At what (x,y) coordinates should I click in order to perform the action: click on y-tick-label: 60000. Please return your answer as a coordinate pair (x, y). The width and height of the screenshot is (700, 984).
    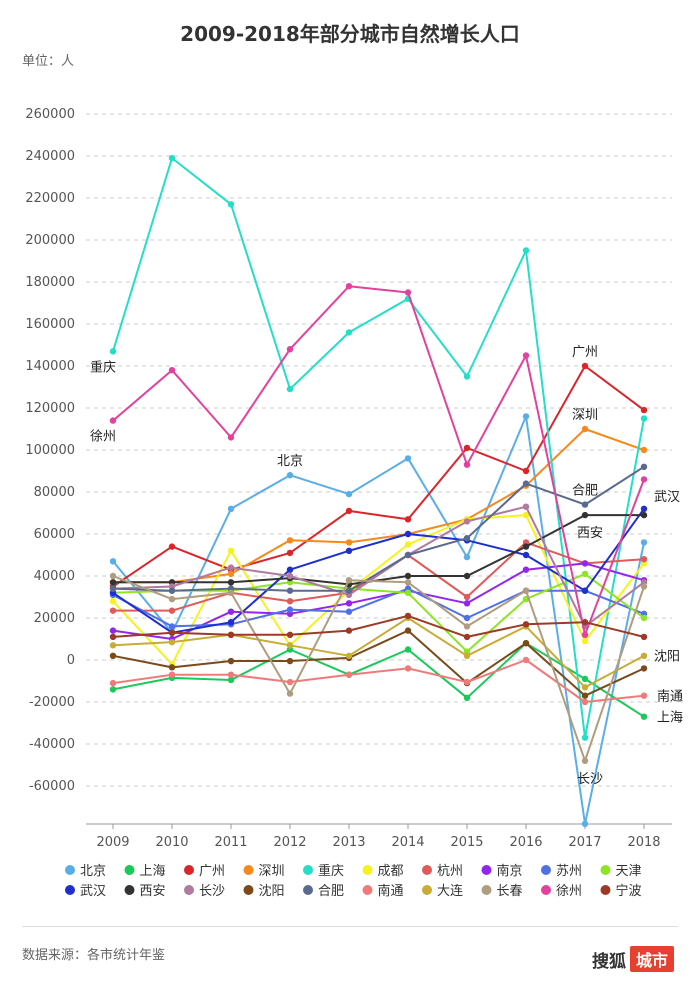
    Looking at the image, I should click on (54, 534).